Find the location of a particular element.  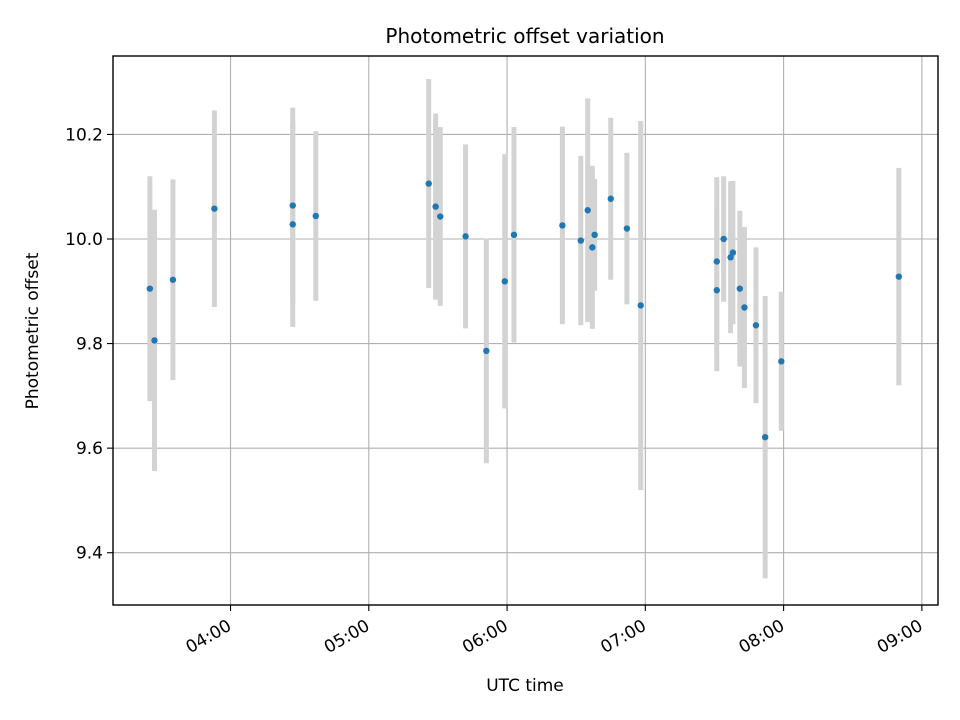

y-tick-label: 9.6 is located at coordinates (89, 449).